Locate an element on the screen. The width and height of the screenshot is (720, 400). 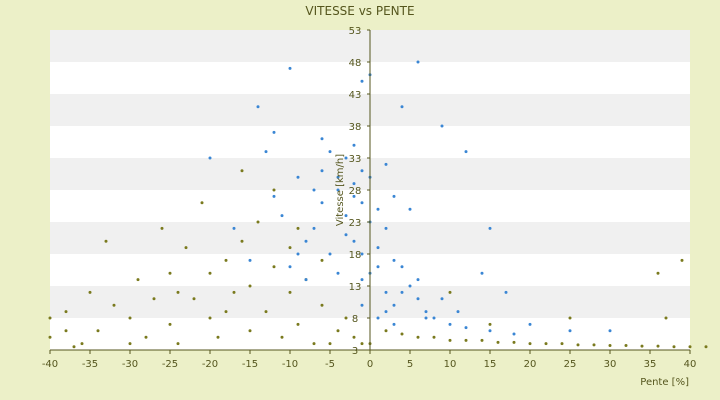
x-tick-label: 40 is located at coordinates (690, 364).